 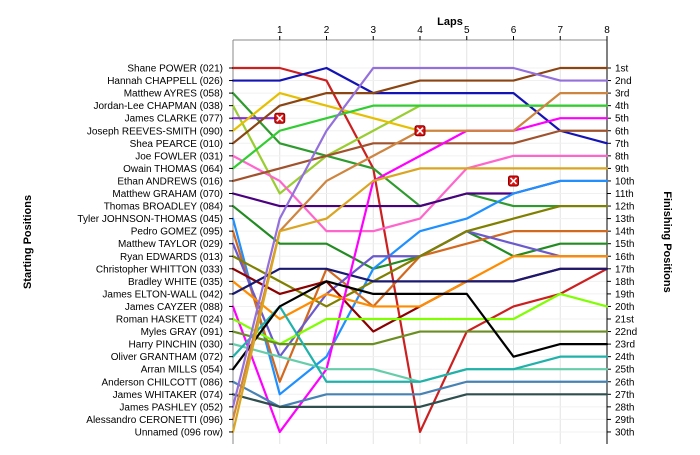 I want to click on finish-label: 14th, so click(x=624, y=232).